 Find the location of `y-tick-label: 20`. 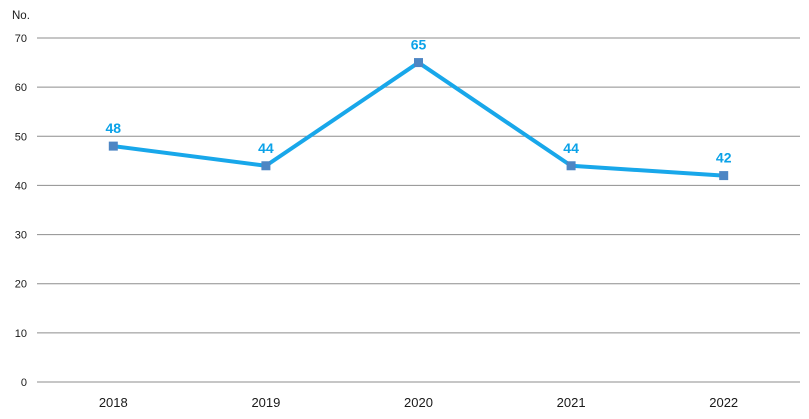

y-tick-label: 20 is located at coordinates (21, 285).